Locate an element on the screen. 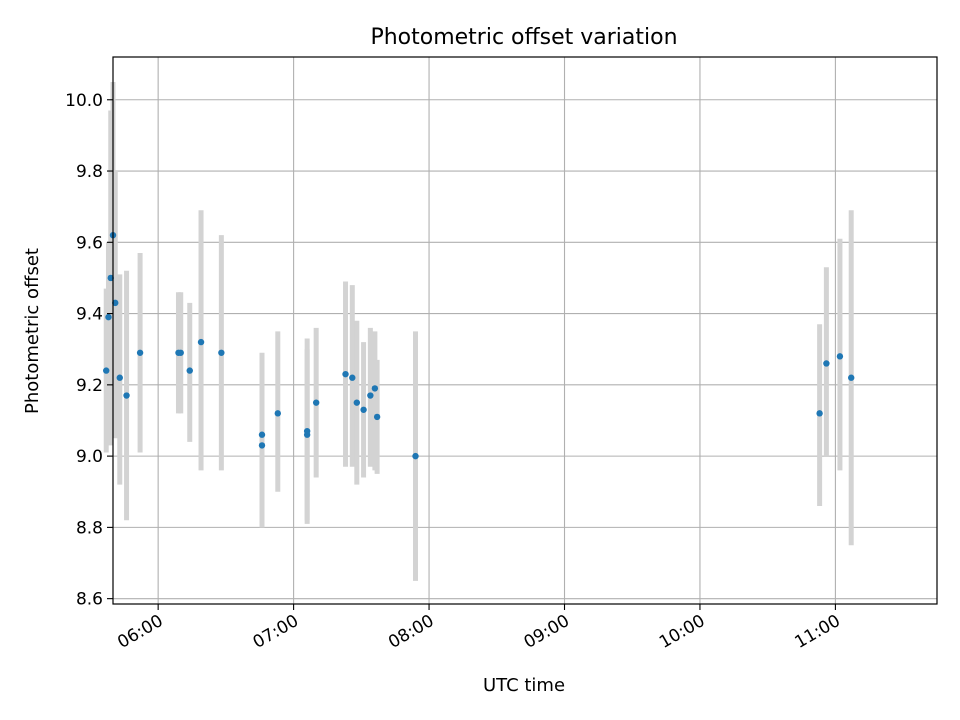  x-tick-label: 10:00 is located at coordinates (682, 632).